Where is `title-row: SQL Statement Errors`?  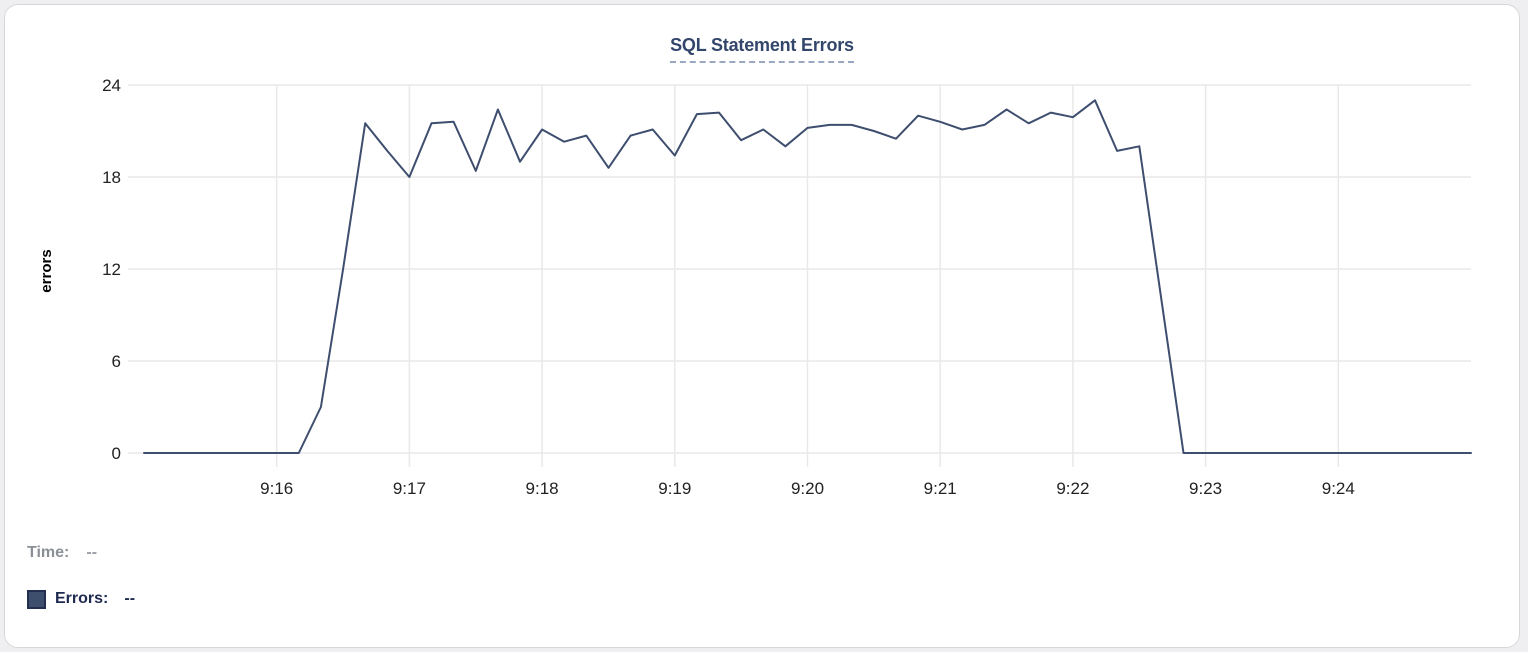 title-row: SQL Statement Errors is located at coordinates (762, 49).